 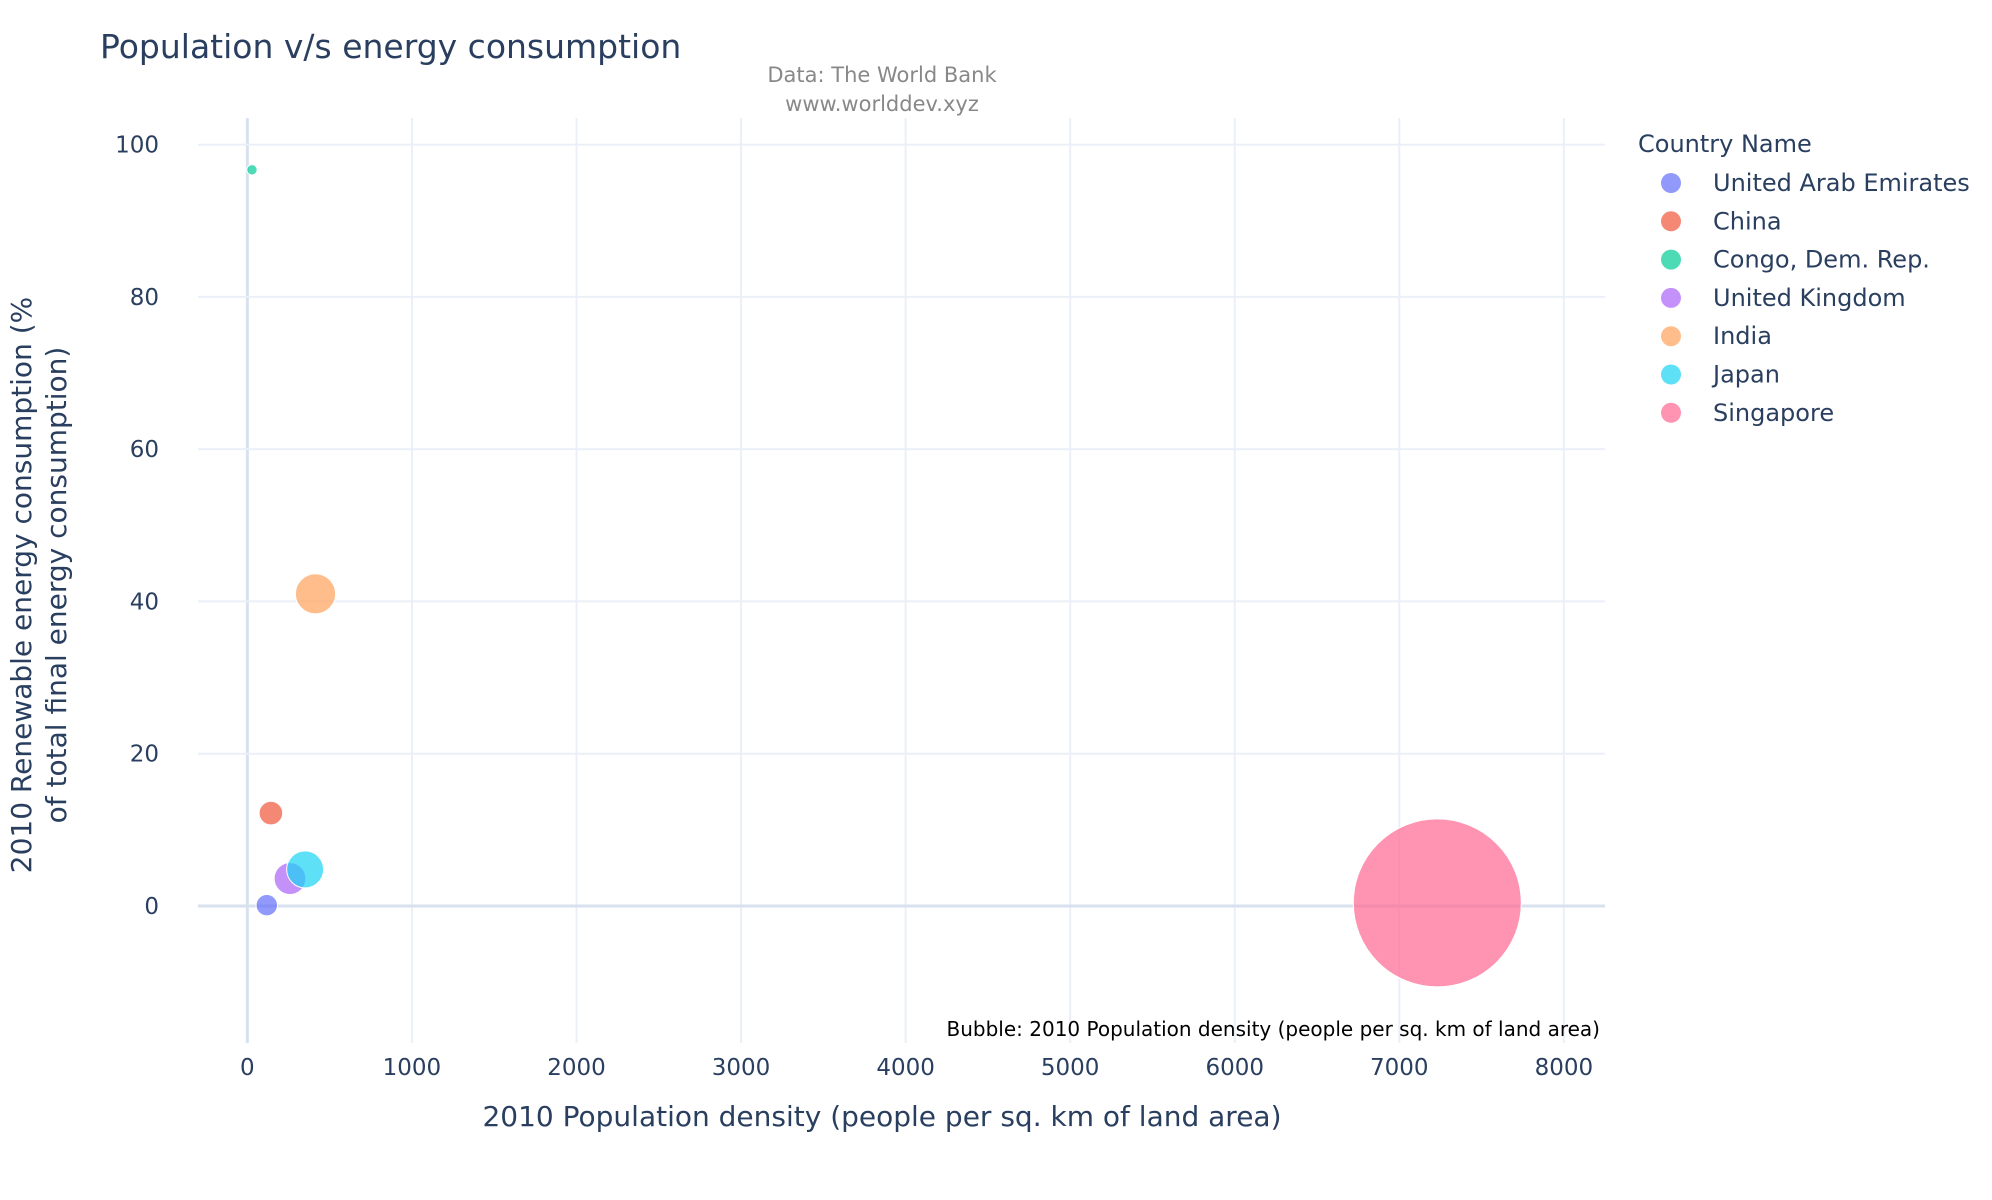 I want to click on x-tick-label: 3000, so click(x=741, y=1068).